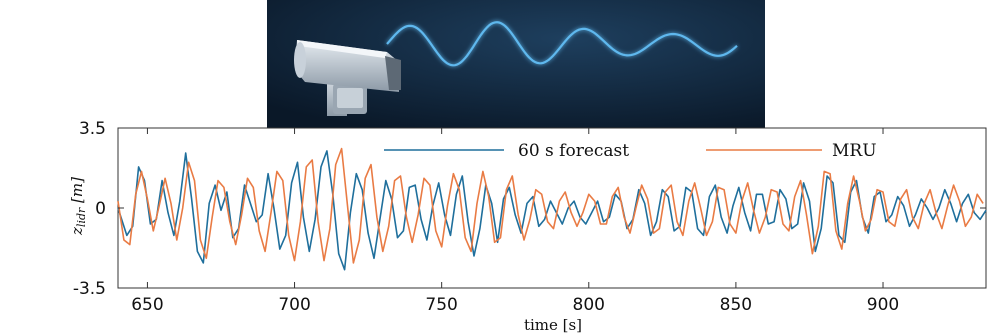  Describe the element at coordinates (562, 44) in the screenshot. I see `wave-beam` at that location.